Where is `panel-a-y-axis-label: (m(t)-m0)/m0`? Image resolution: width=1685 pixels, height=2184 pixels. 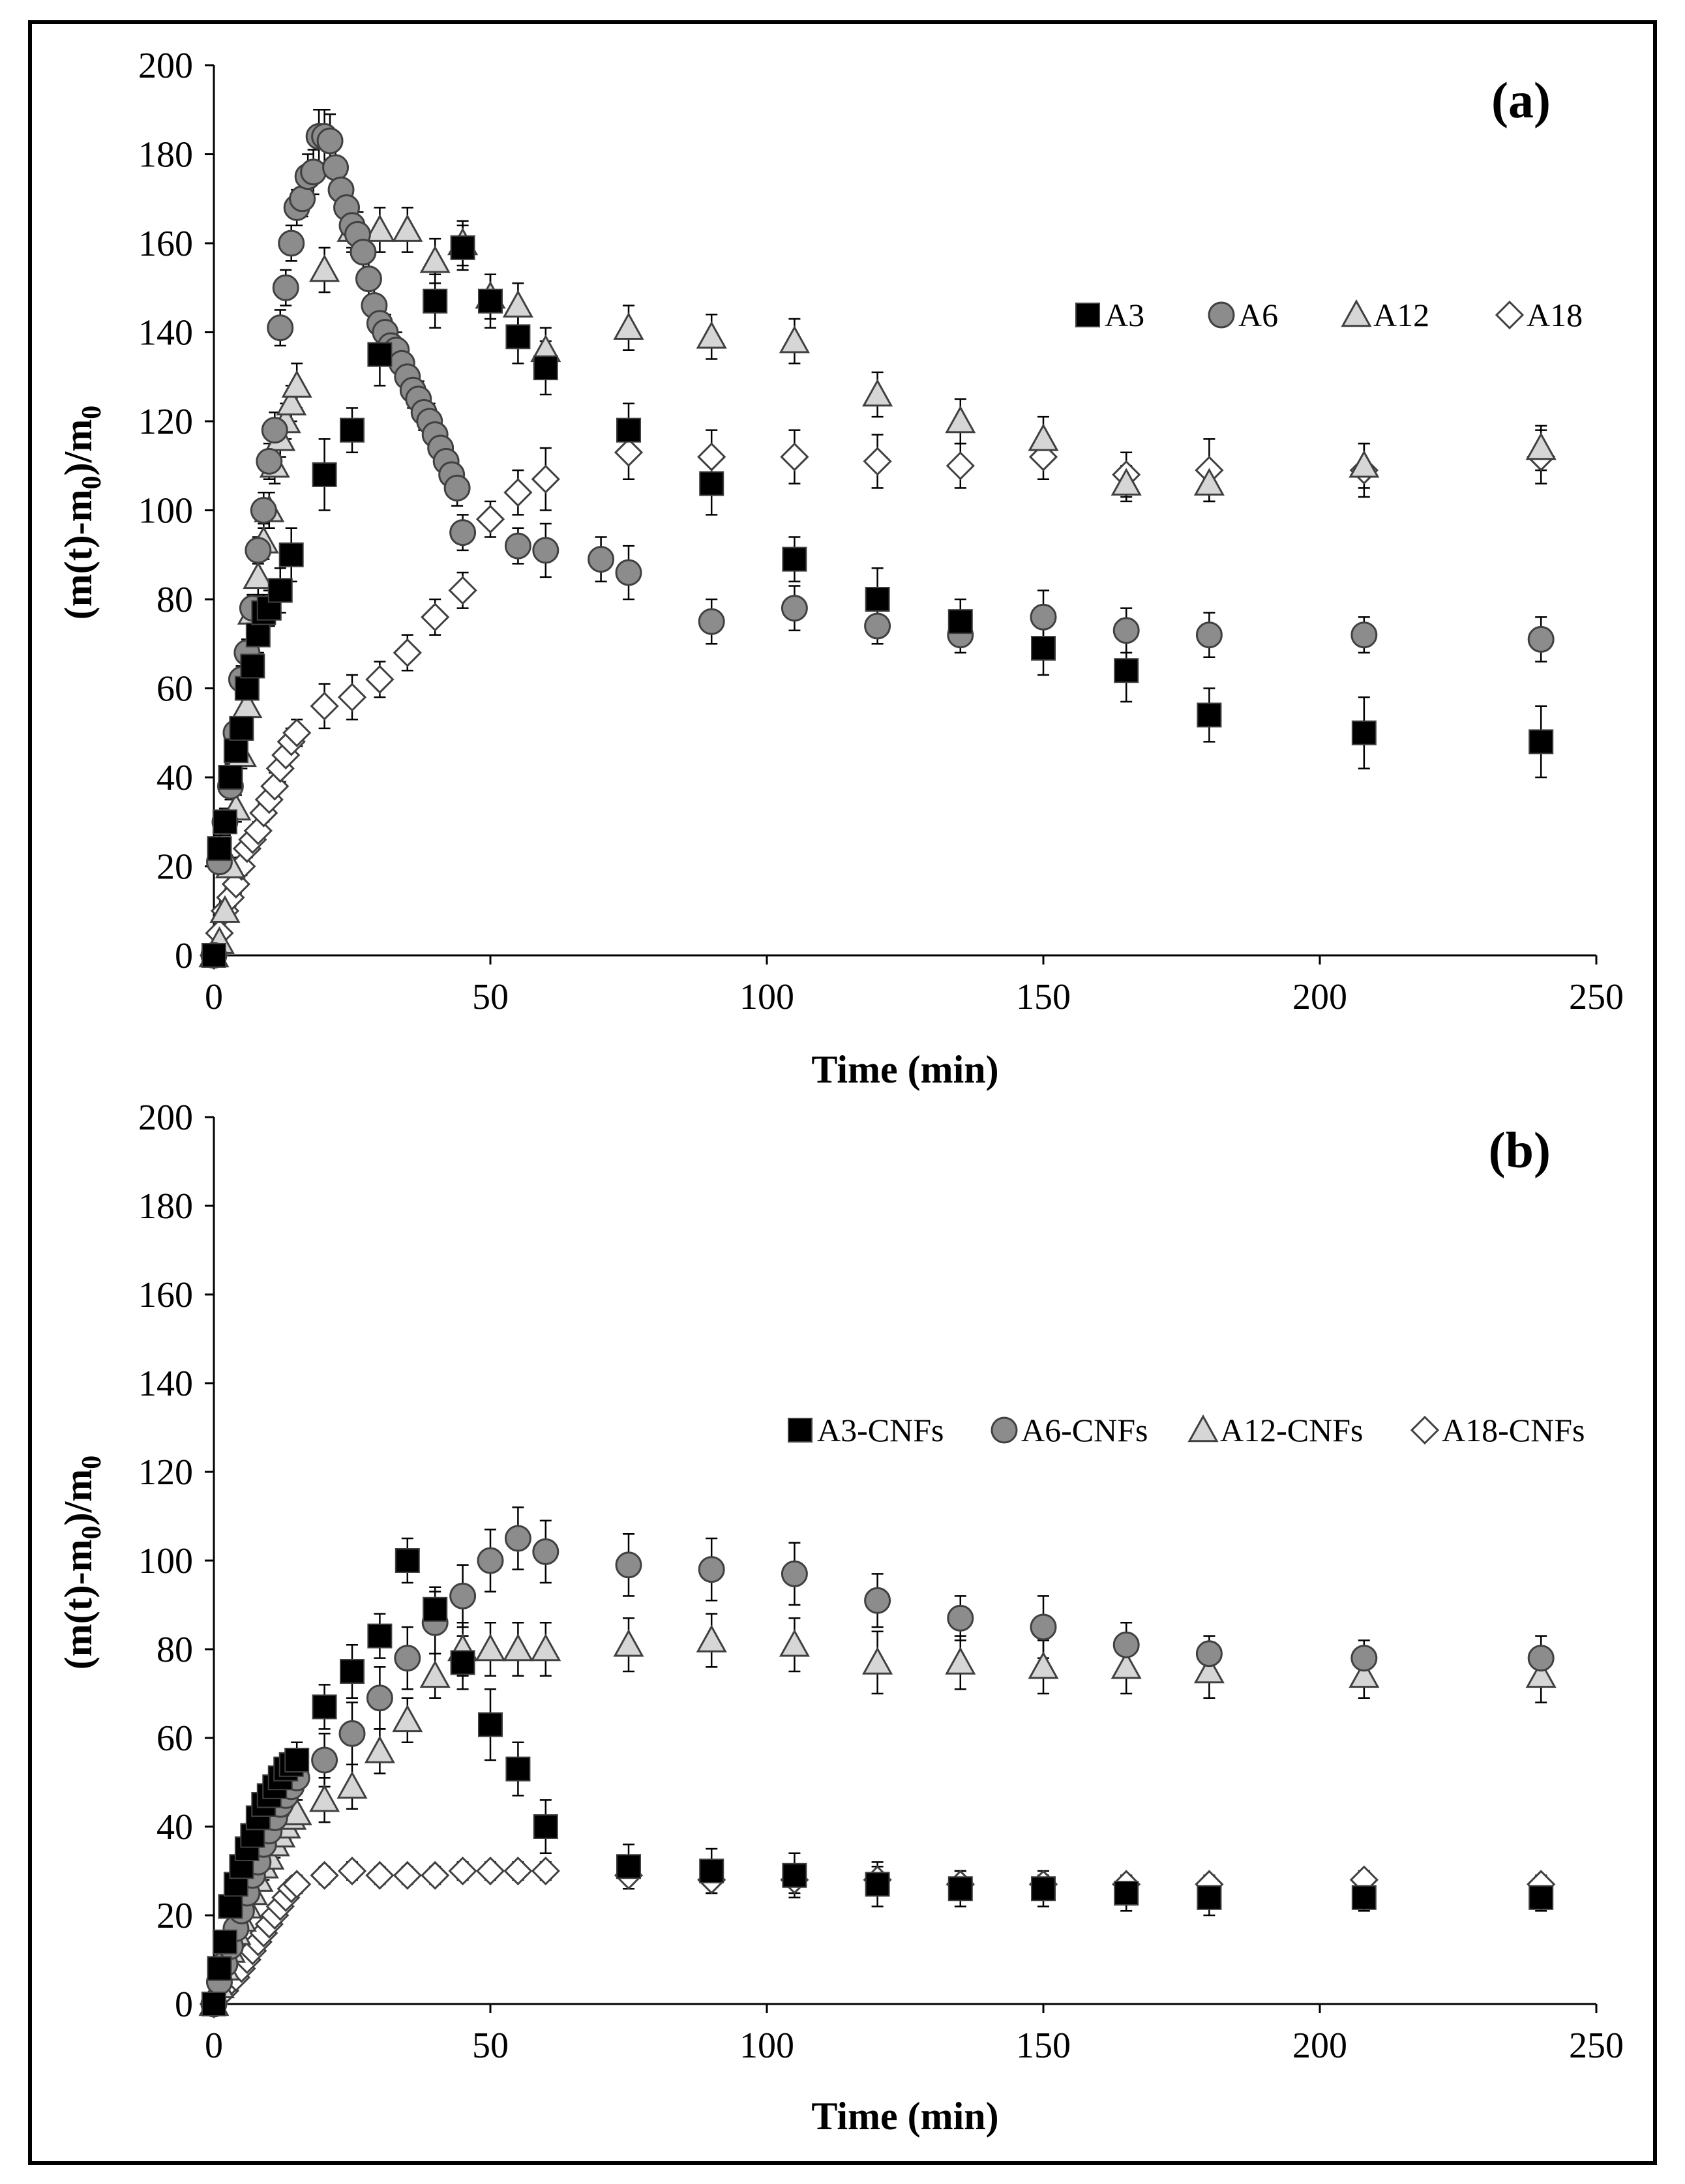 panel-a-y-axis-label: (m(t)-m0)/m0 is located at coordinates (82, 513).